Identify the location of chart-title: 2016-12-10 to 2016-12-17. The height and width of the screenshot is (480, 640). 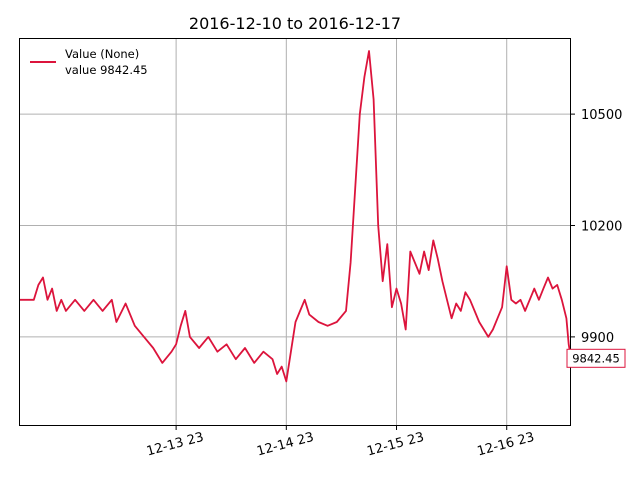
(295, 23).